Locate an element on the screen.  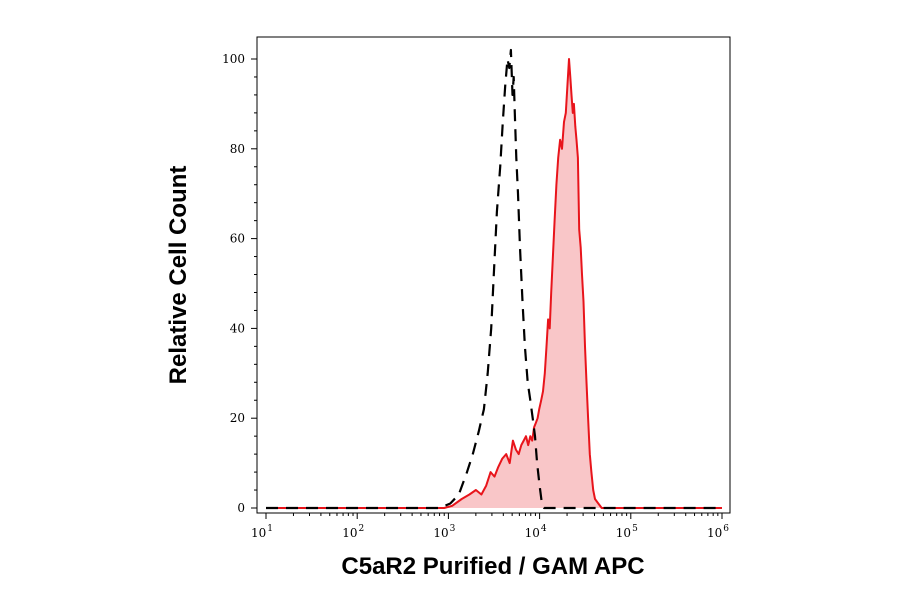
x-axis-title: C5aR2 Purified / GAM APC is located at coordinates (492, 566).